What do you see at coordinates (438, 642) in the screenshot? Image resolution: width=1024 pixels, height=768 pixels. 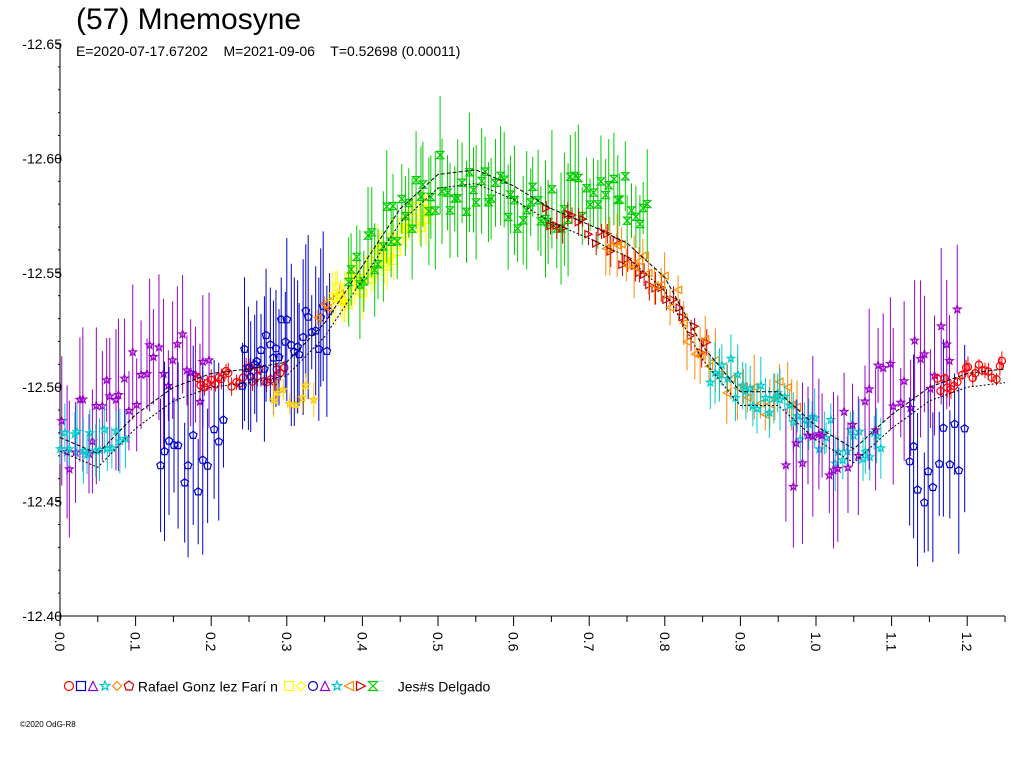 I see `x-tick-label: 0.5` at bounding box center [438, 642].